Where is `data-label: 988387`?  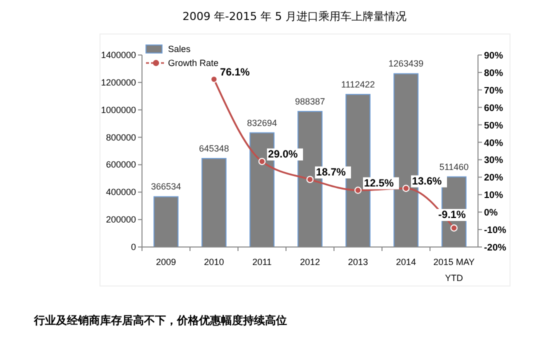
data-label: 988387 is located at coordinates (310, 101).